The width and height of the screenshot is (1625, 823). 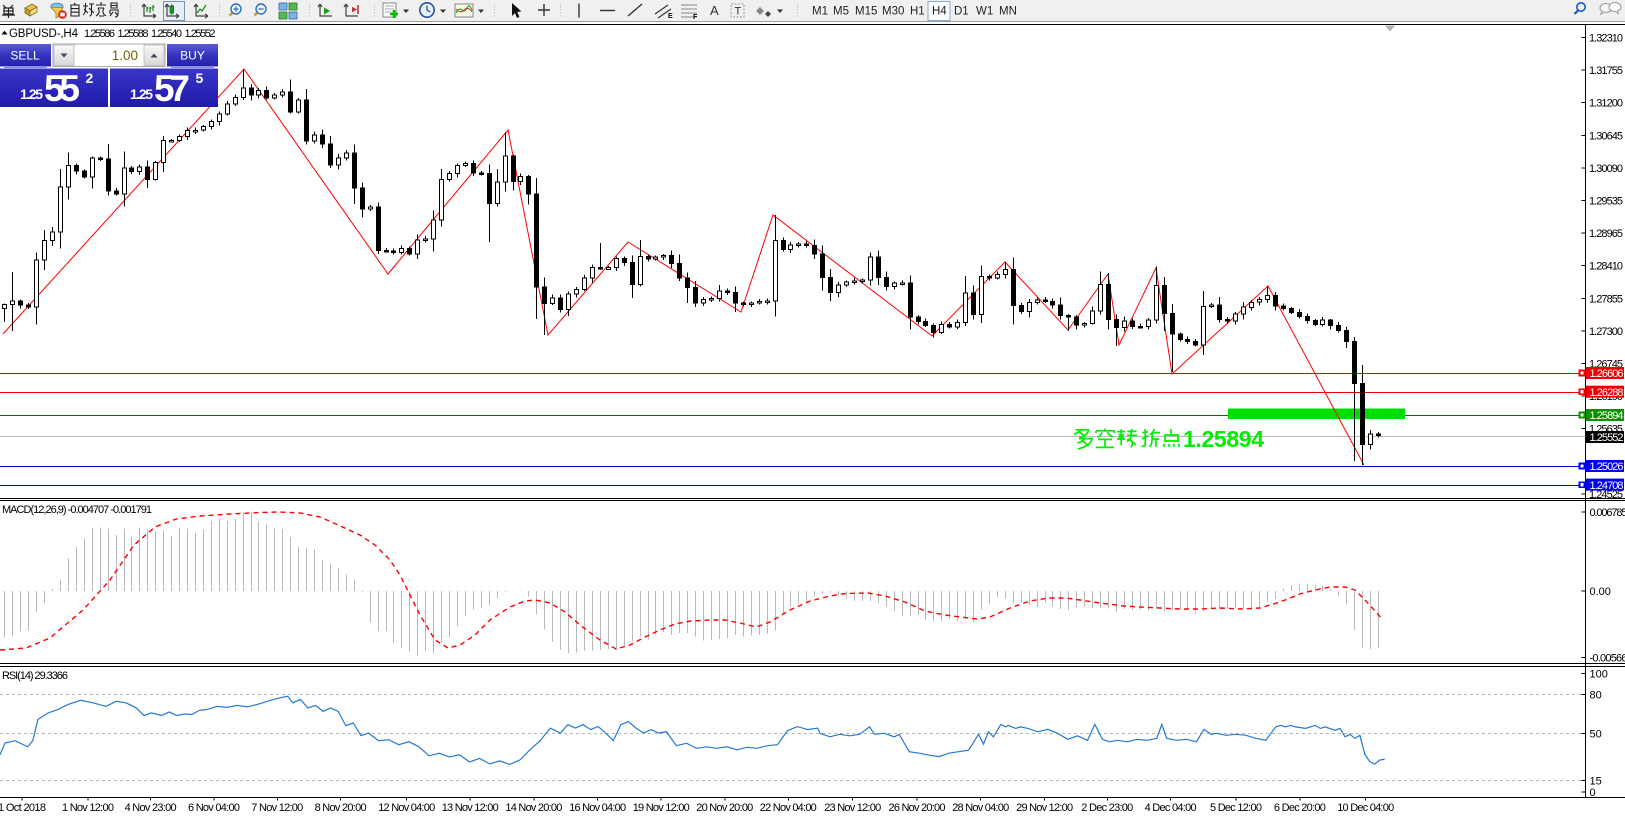 I want to click on svg-text: 22 Nov 04:00, so click(x=788, y=808).